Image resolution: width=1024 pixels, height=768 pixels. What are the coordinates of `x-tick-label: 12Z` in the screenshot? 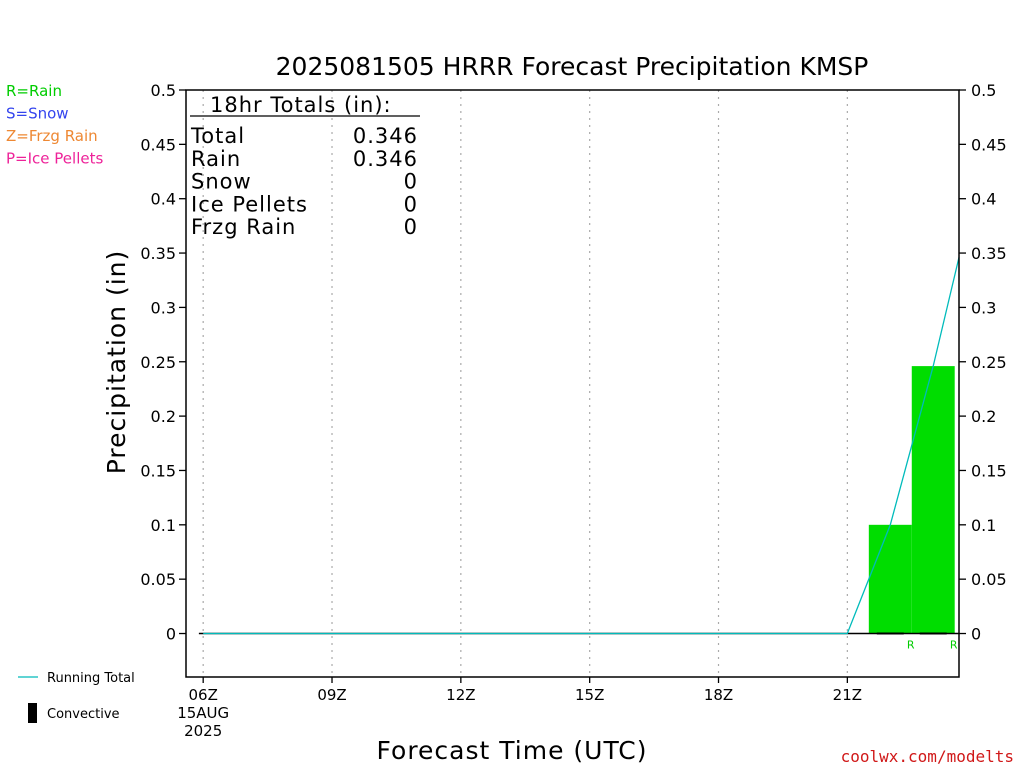 It's located at (460, 695).